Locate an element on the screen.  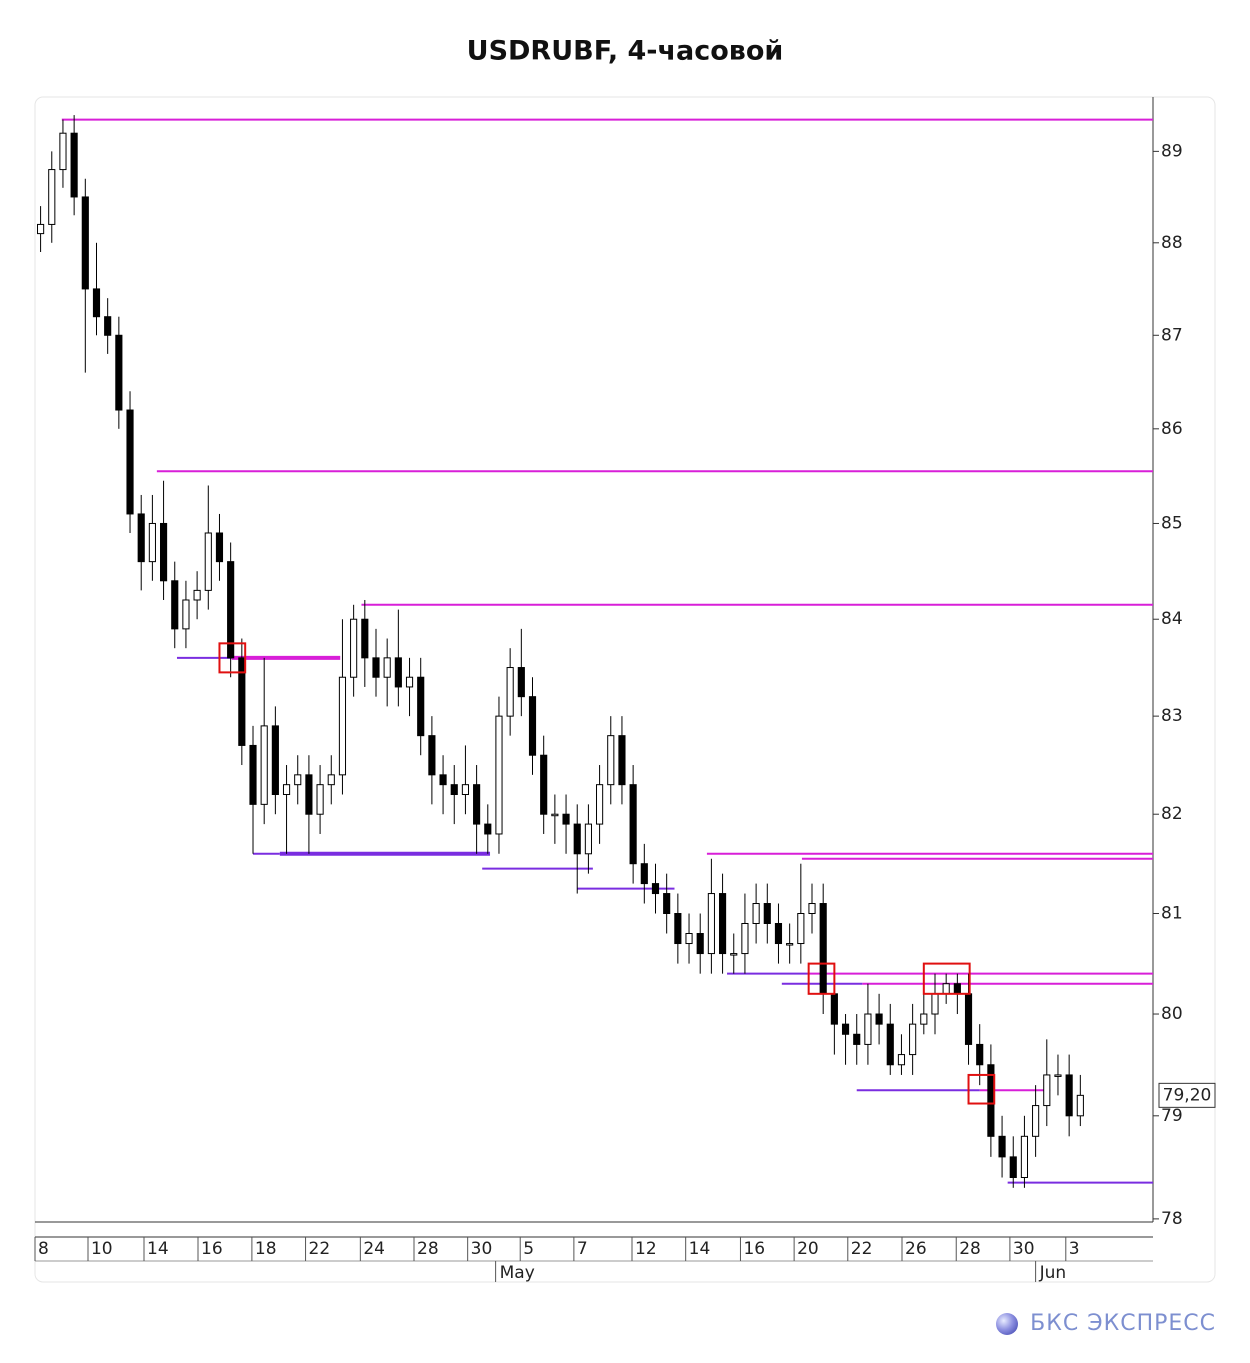
x-tick-label: 20 is located at coordinates (808, 1249).